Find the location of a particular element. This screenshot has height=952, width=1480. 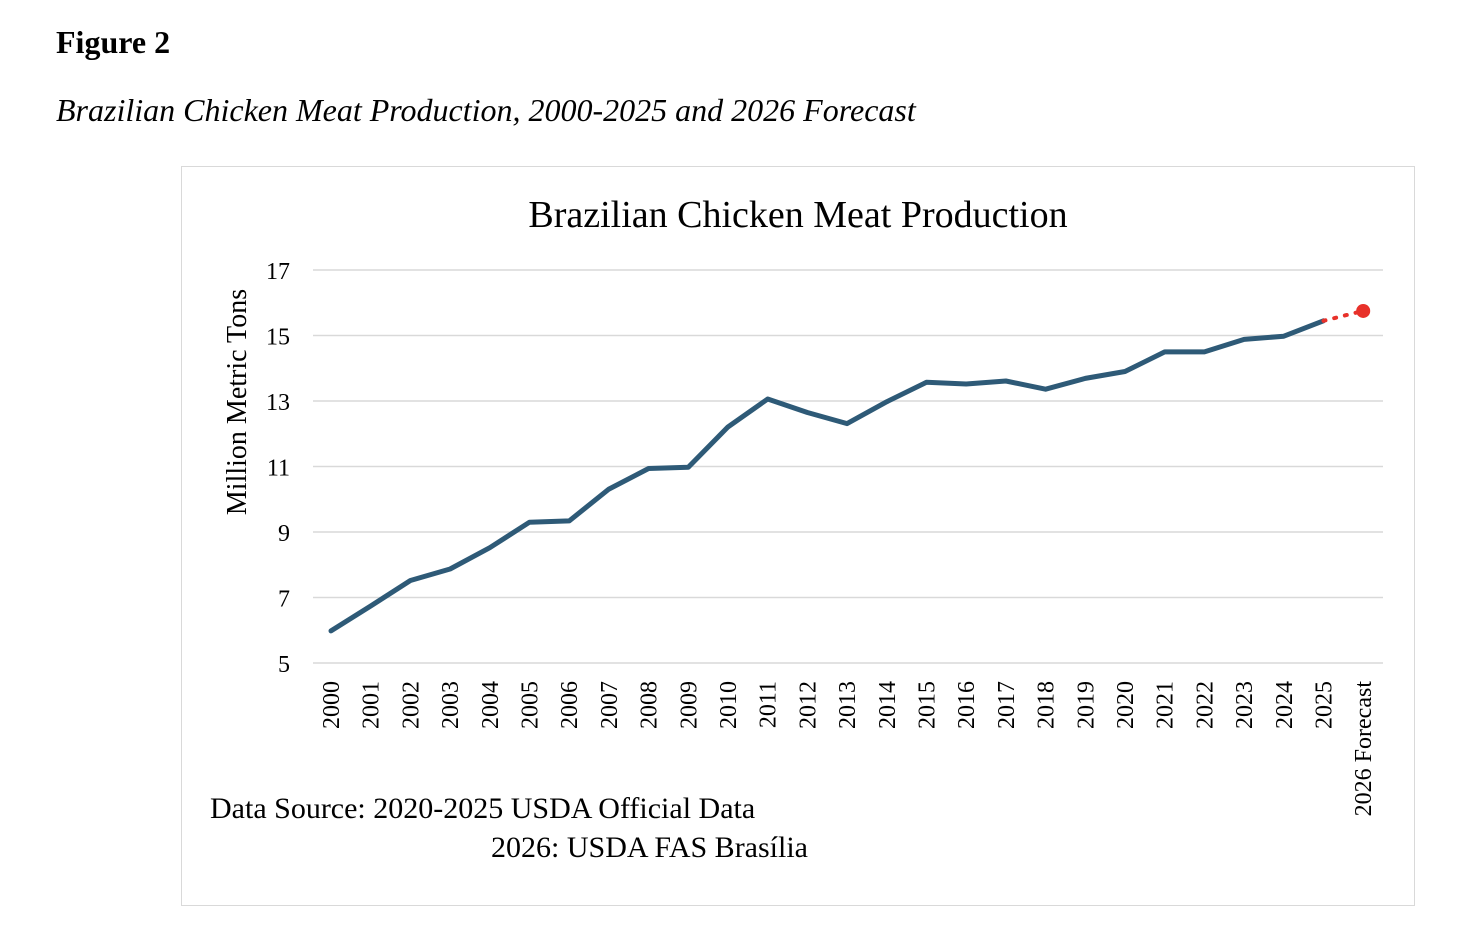

x-tick-label-2022: 2022 is located at coordinates (1205, 705).